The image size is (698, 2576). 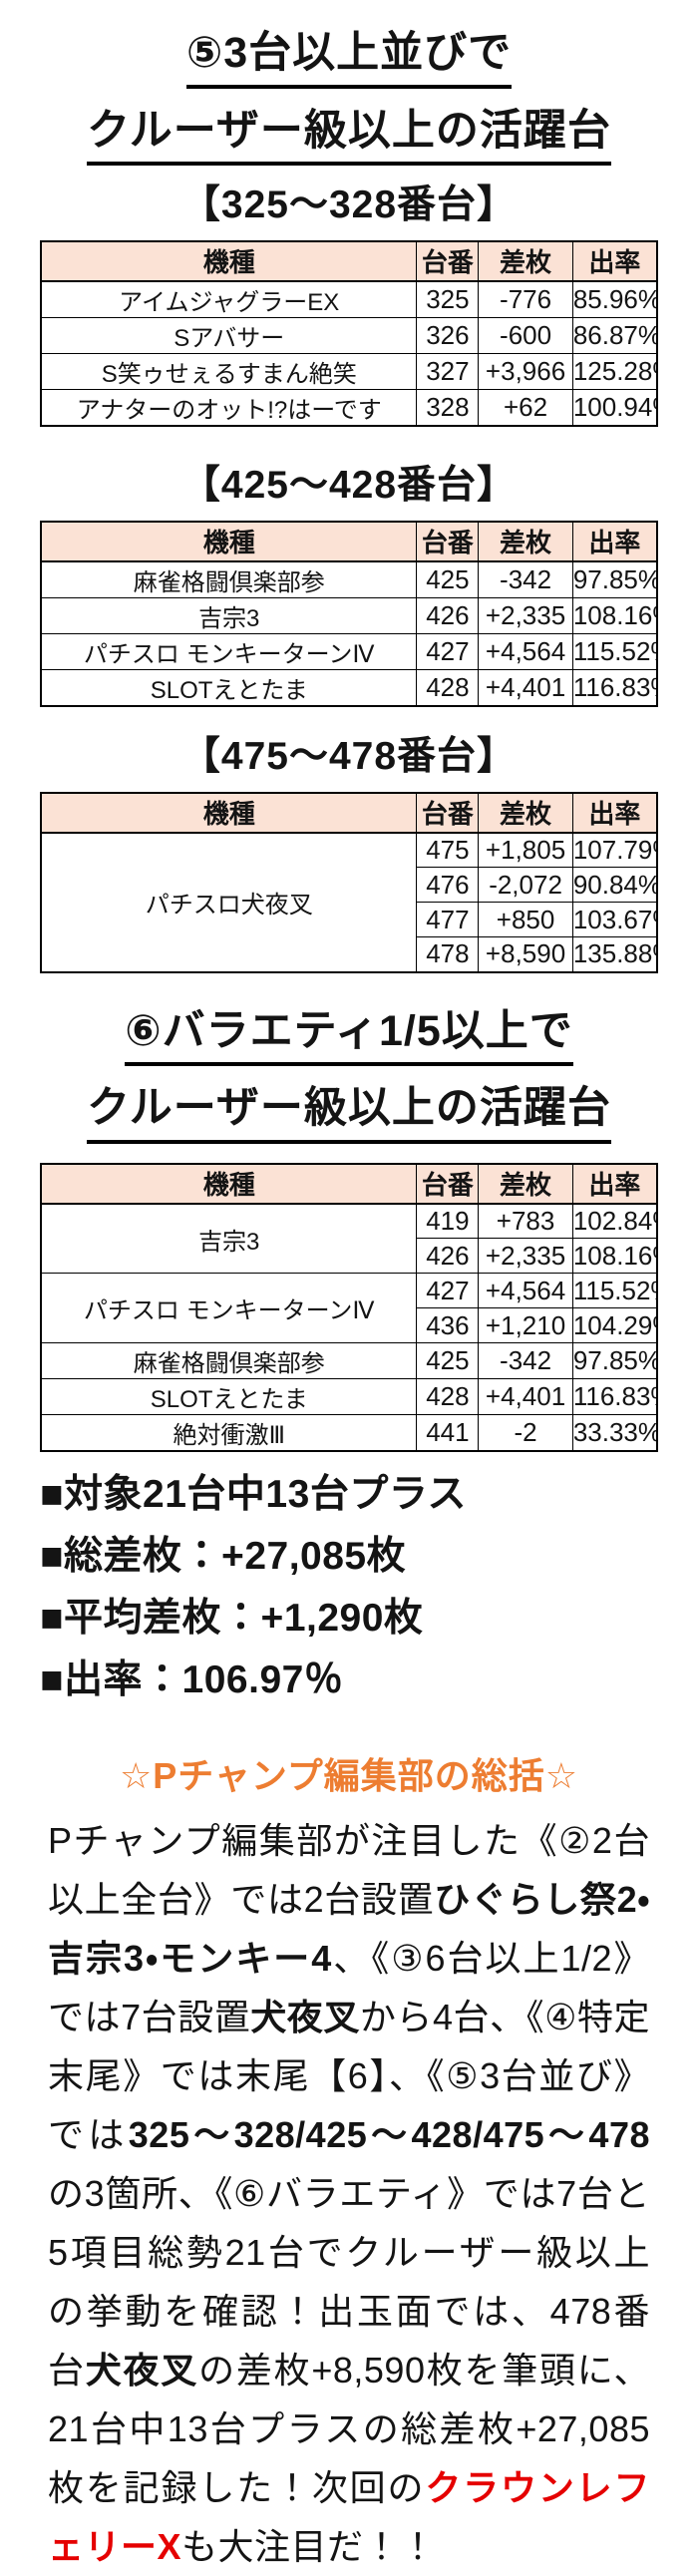 I want to click on overview-segment-bold: ひぐらし祭2・吉宗3・モンキー4, so click(x=349, y=1929).